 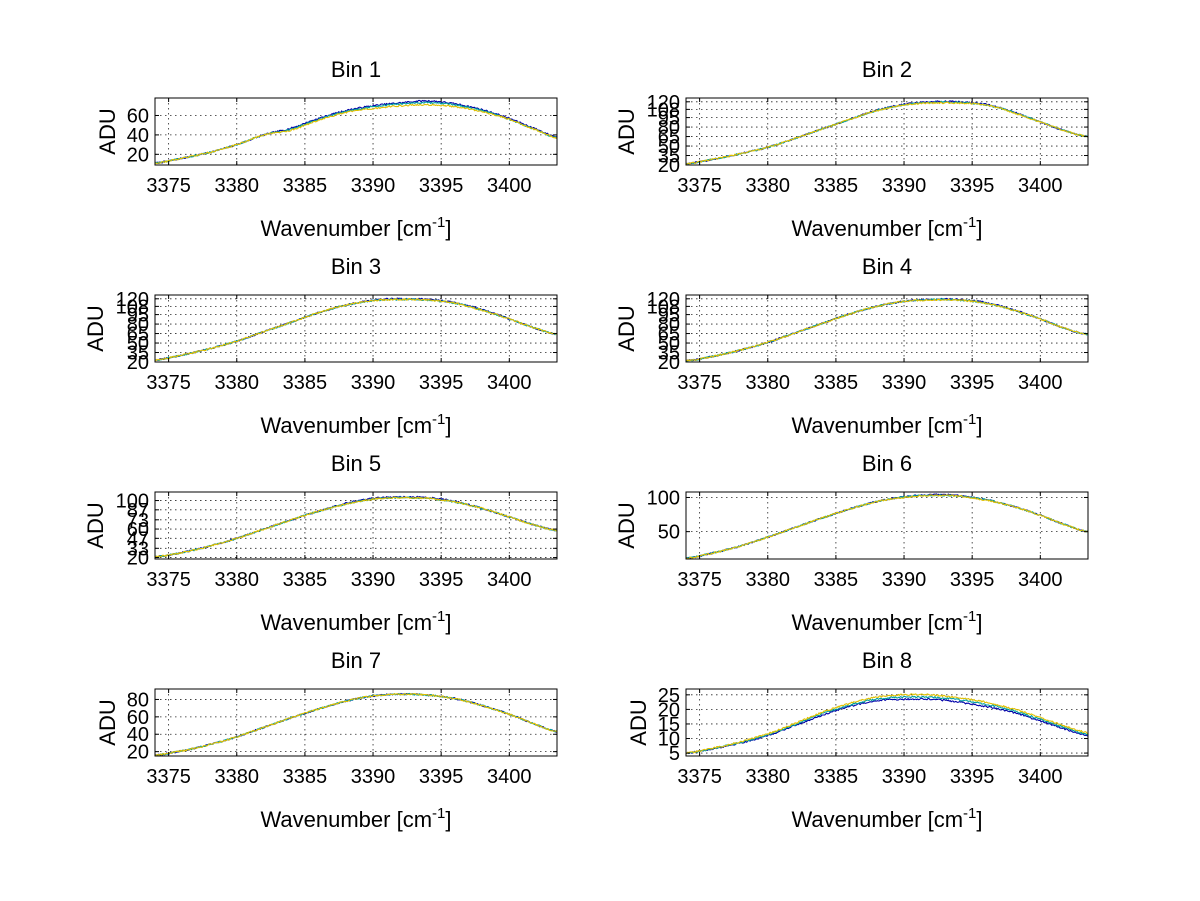 What do you see at coordinates (138, 539) in the screenshot?
I see `y-tick-label: 47` at bounding box center [138, 539].